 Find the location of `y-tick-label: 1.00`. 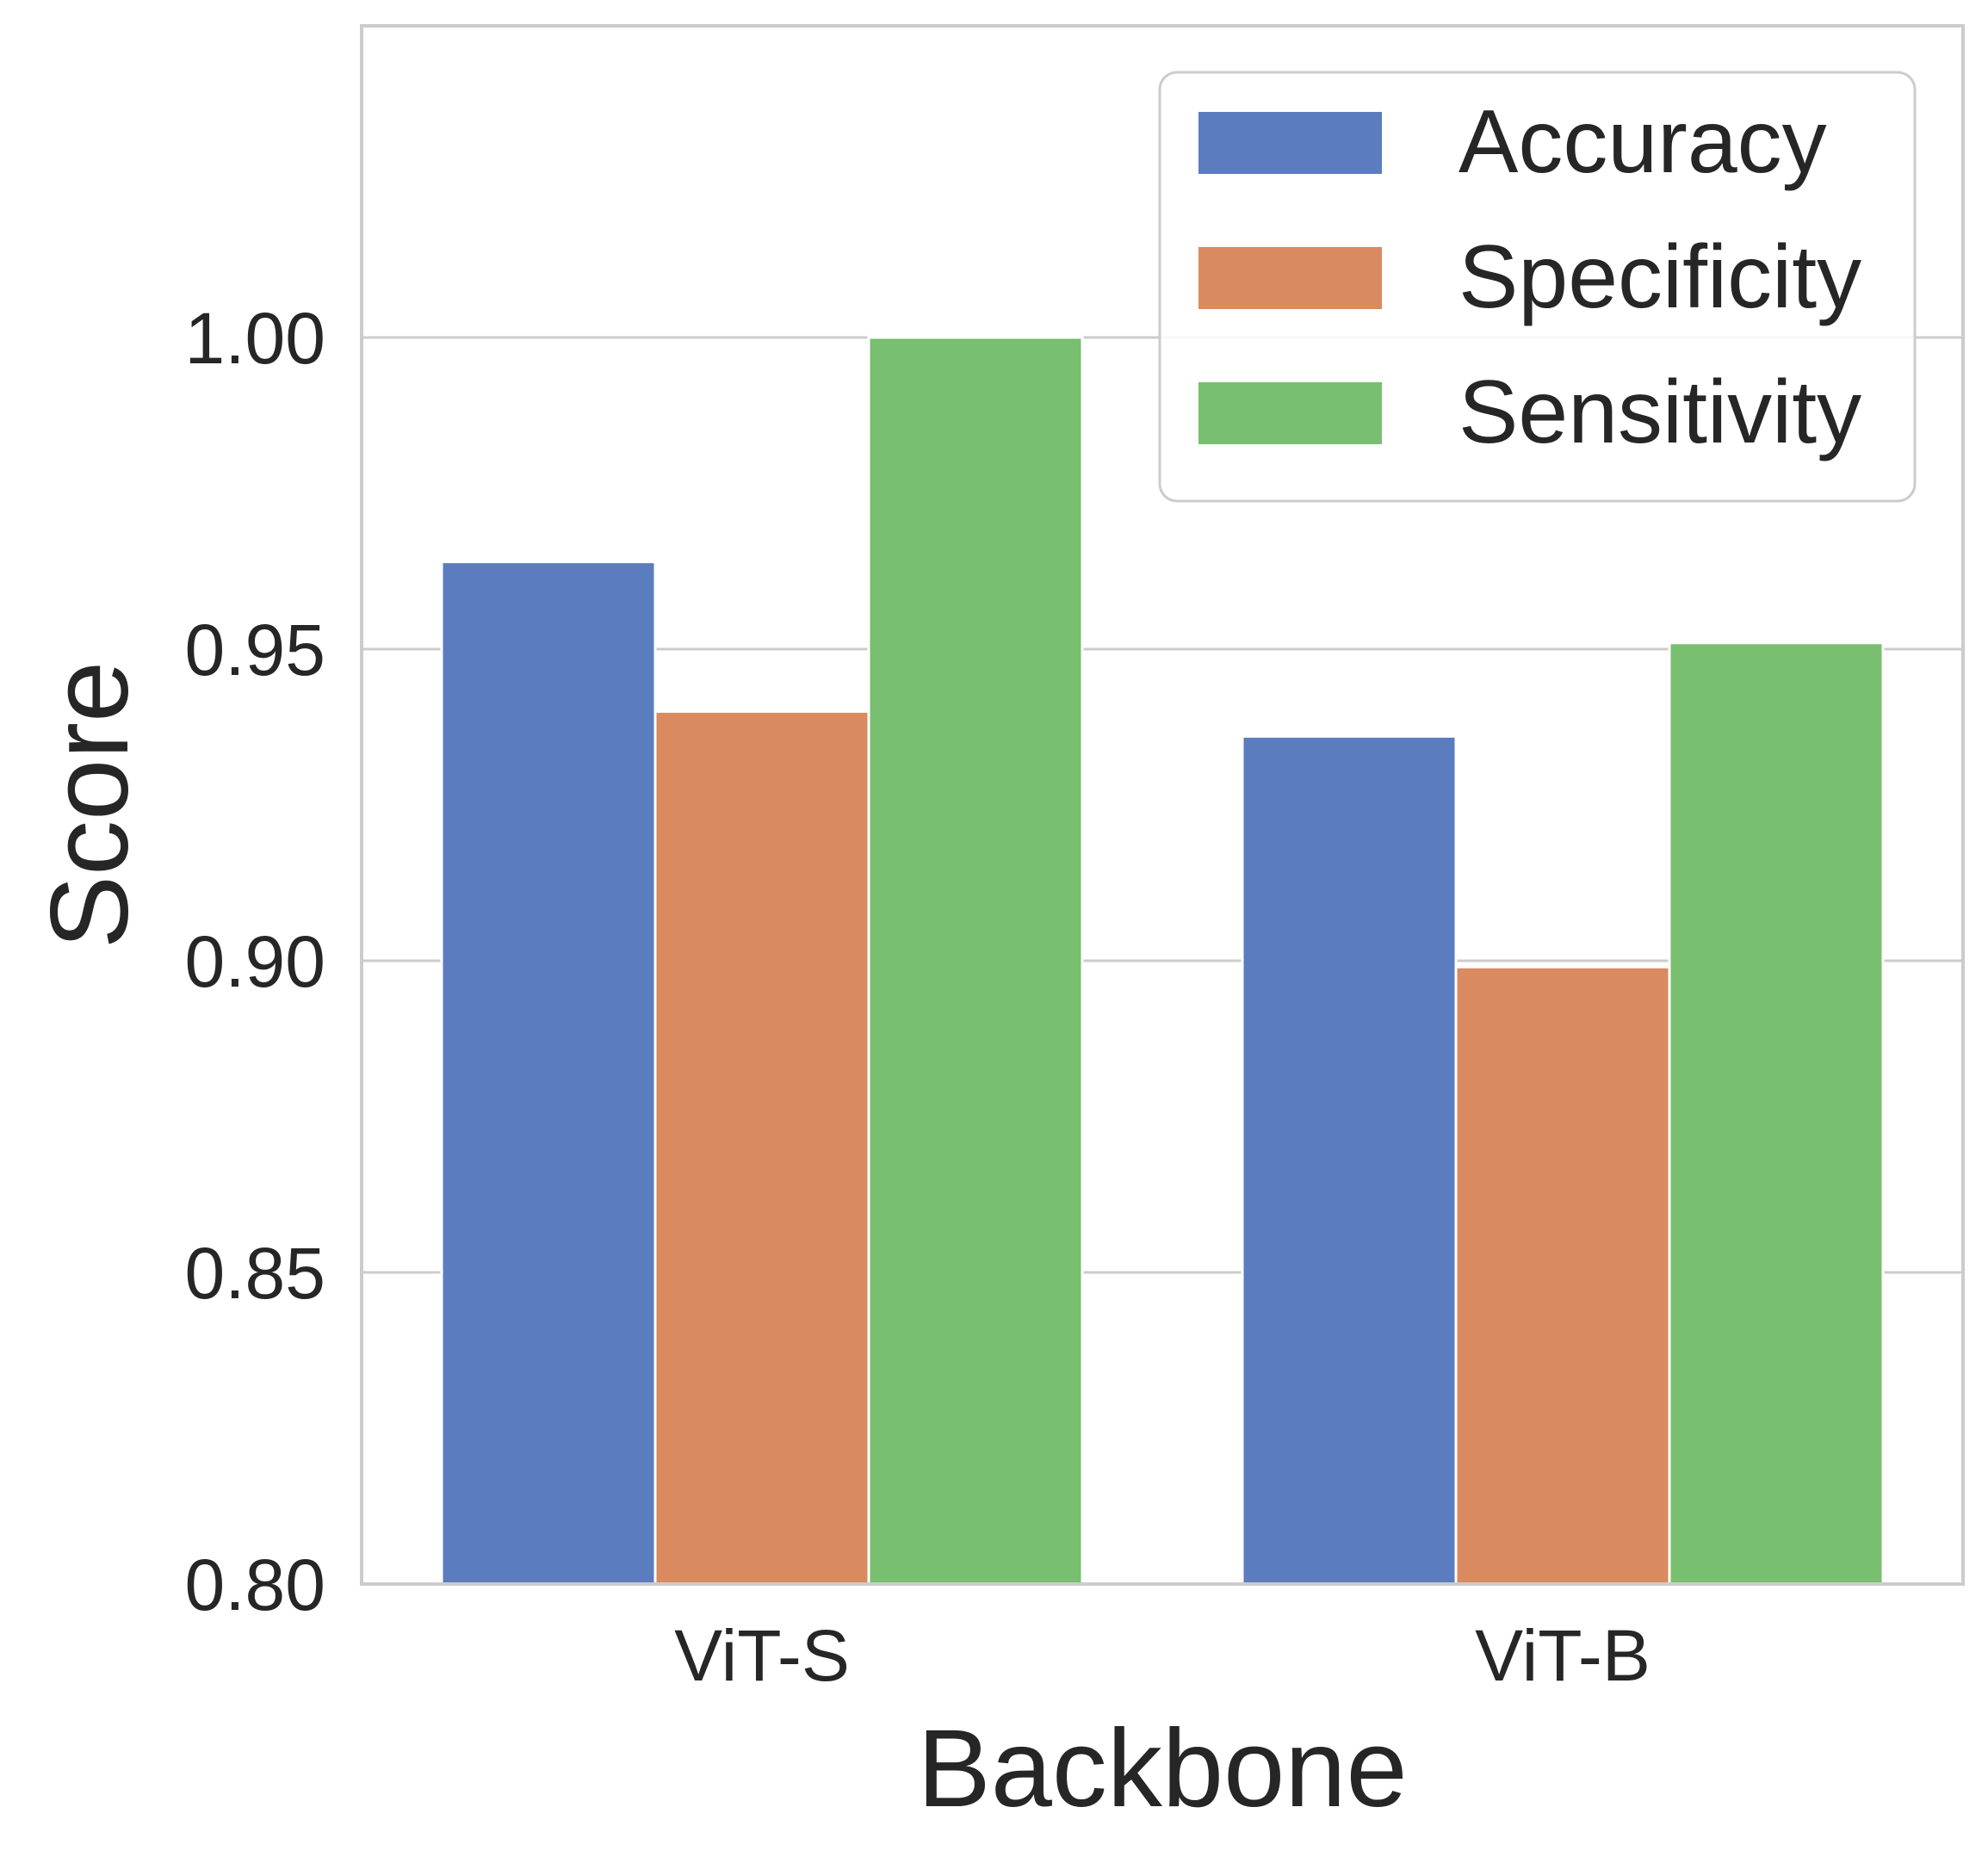

y-tick-label: 1.00 is located at coordinates (256, 338).